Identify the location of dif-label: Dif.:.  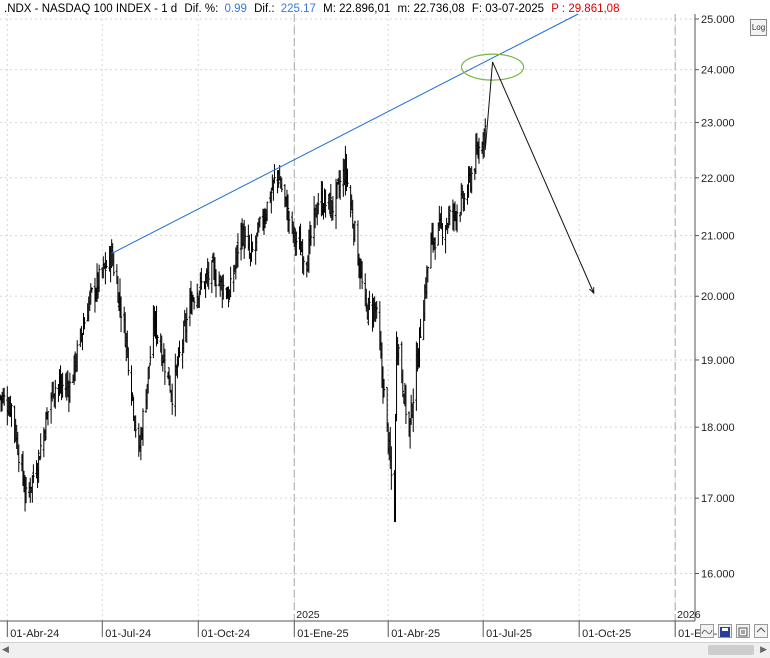
(264, 9).